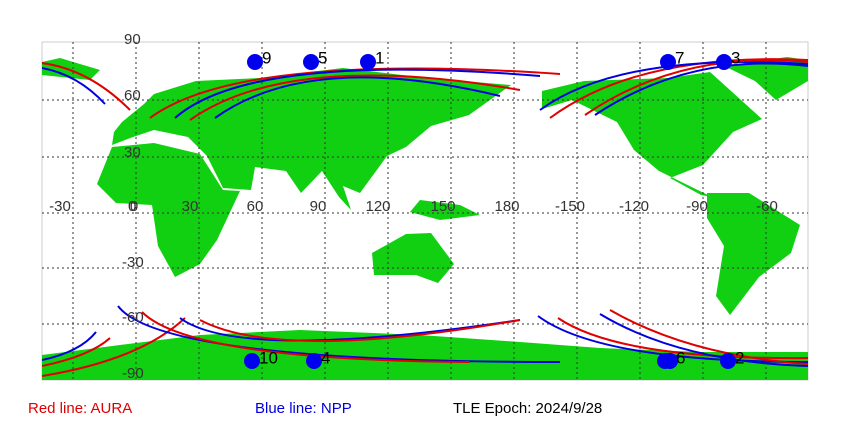 Image resolution: width=850 pixels, height=430 pixels. I want to click on point-label: 6, so click(680, 357).